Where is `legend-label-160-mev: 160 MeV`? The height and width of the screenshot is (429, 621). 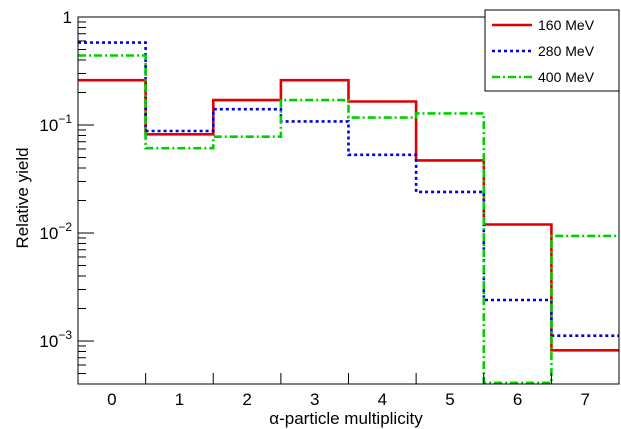 legend-label-160-mev: 160 MeV is located at coordinates (566, 25).